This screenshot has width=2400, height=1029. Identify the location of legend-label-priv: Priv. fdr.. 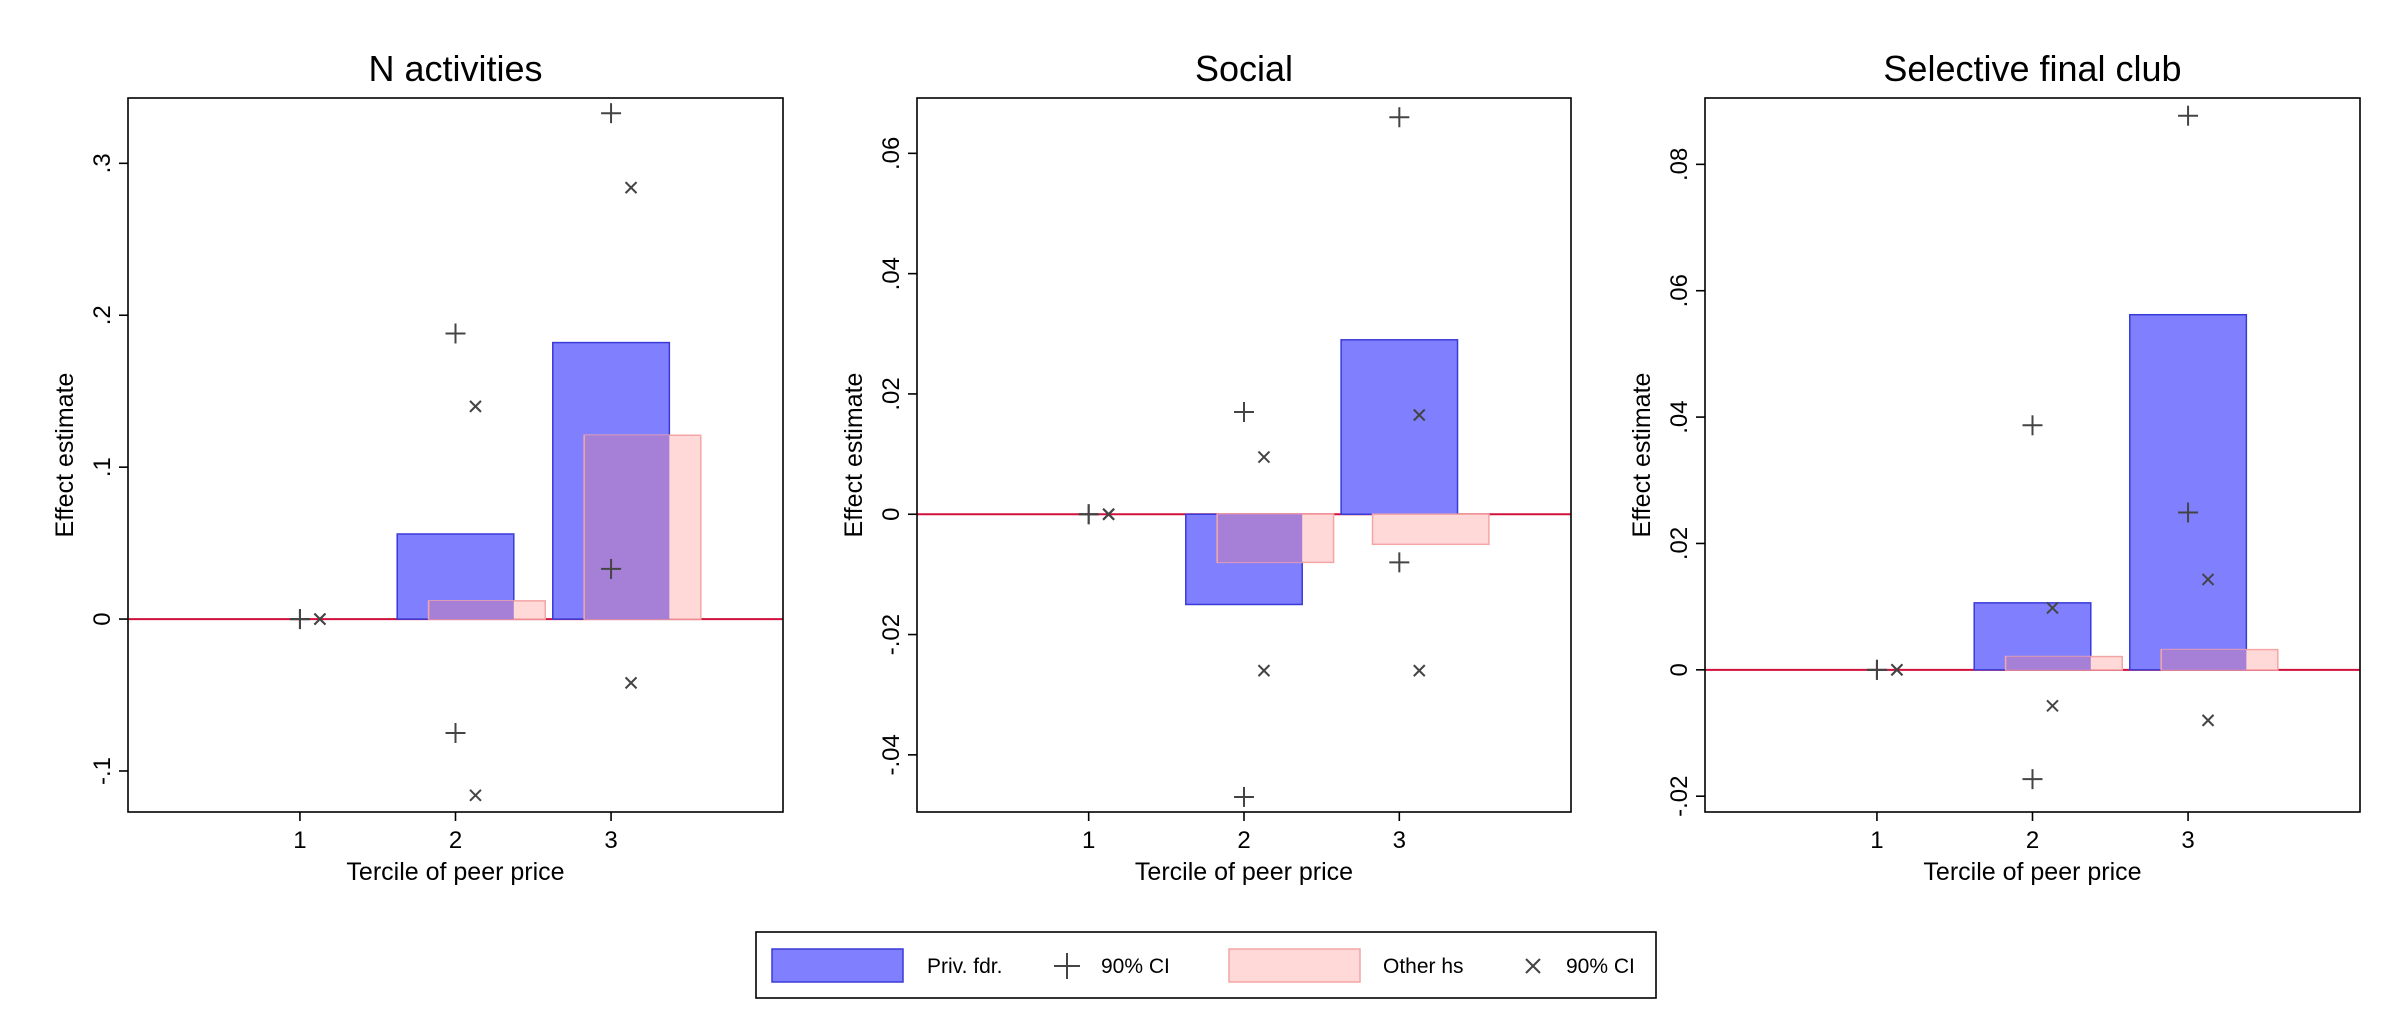
(964, 966).